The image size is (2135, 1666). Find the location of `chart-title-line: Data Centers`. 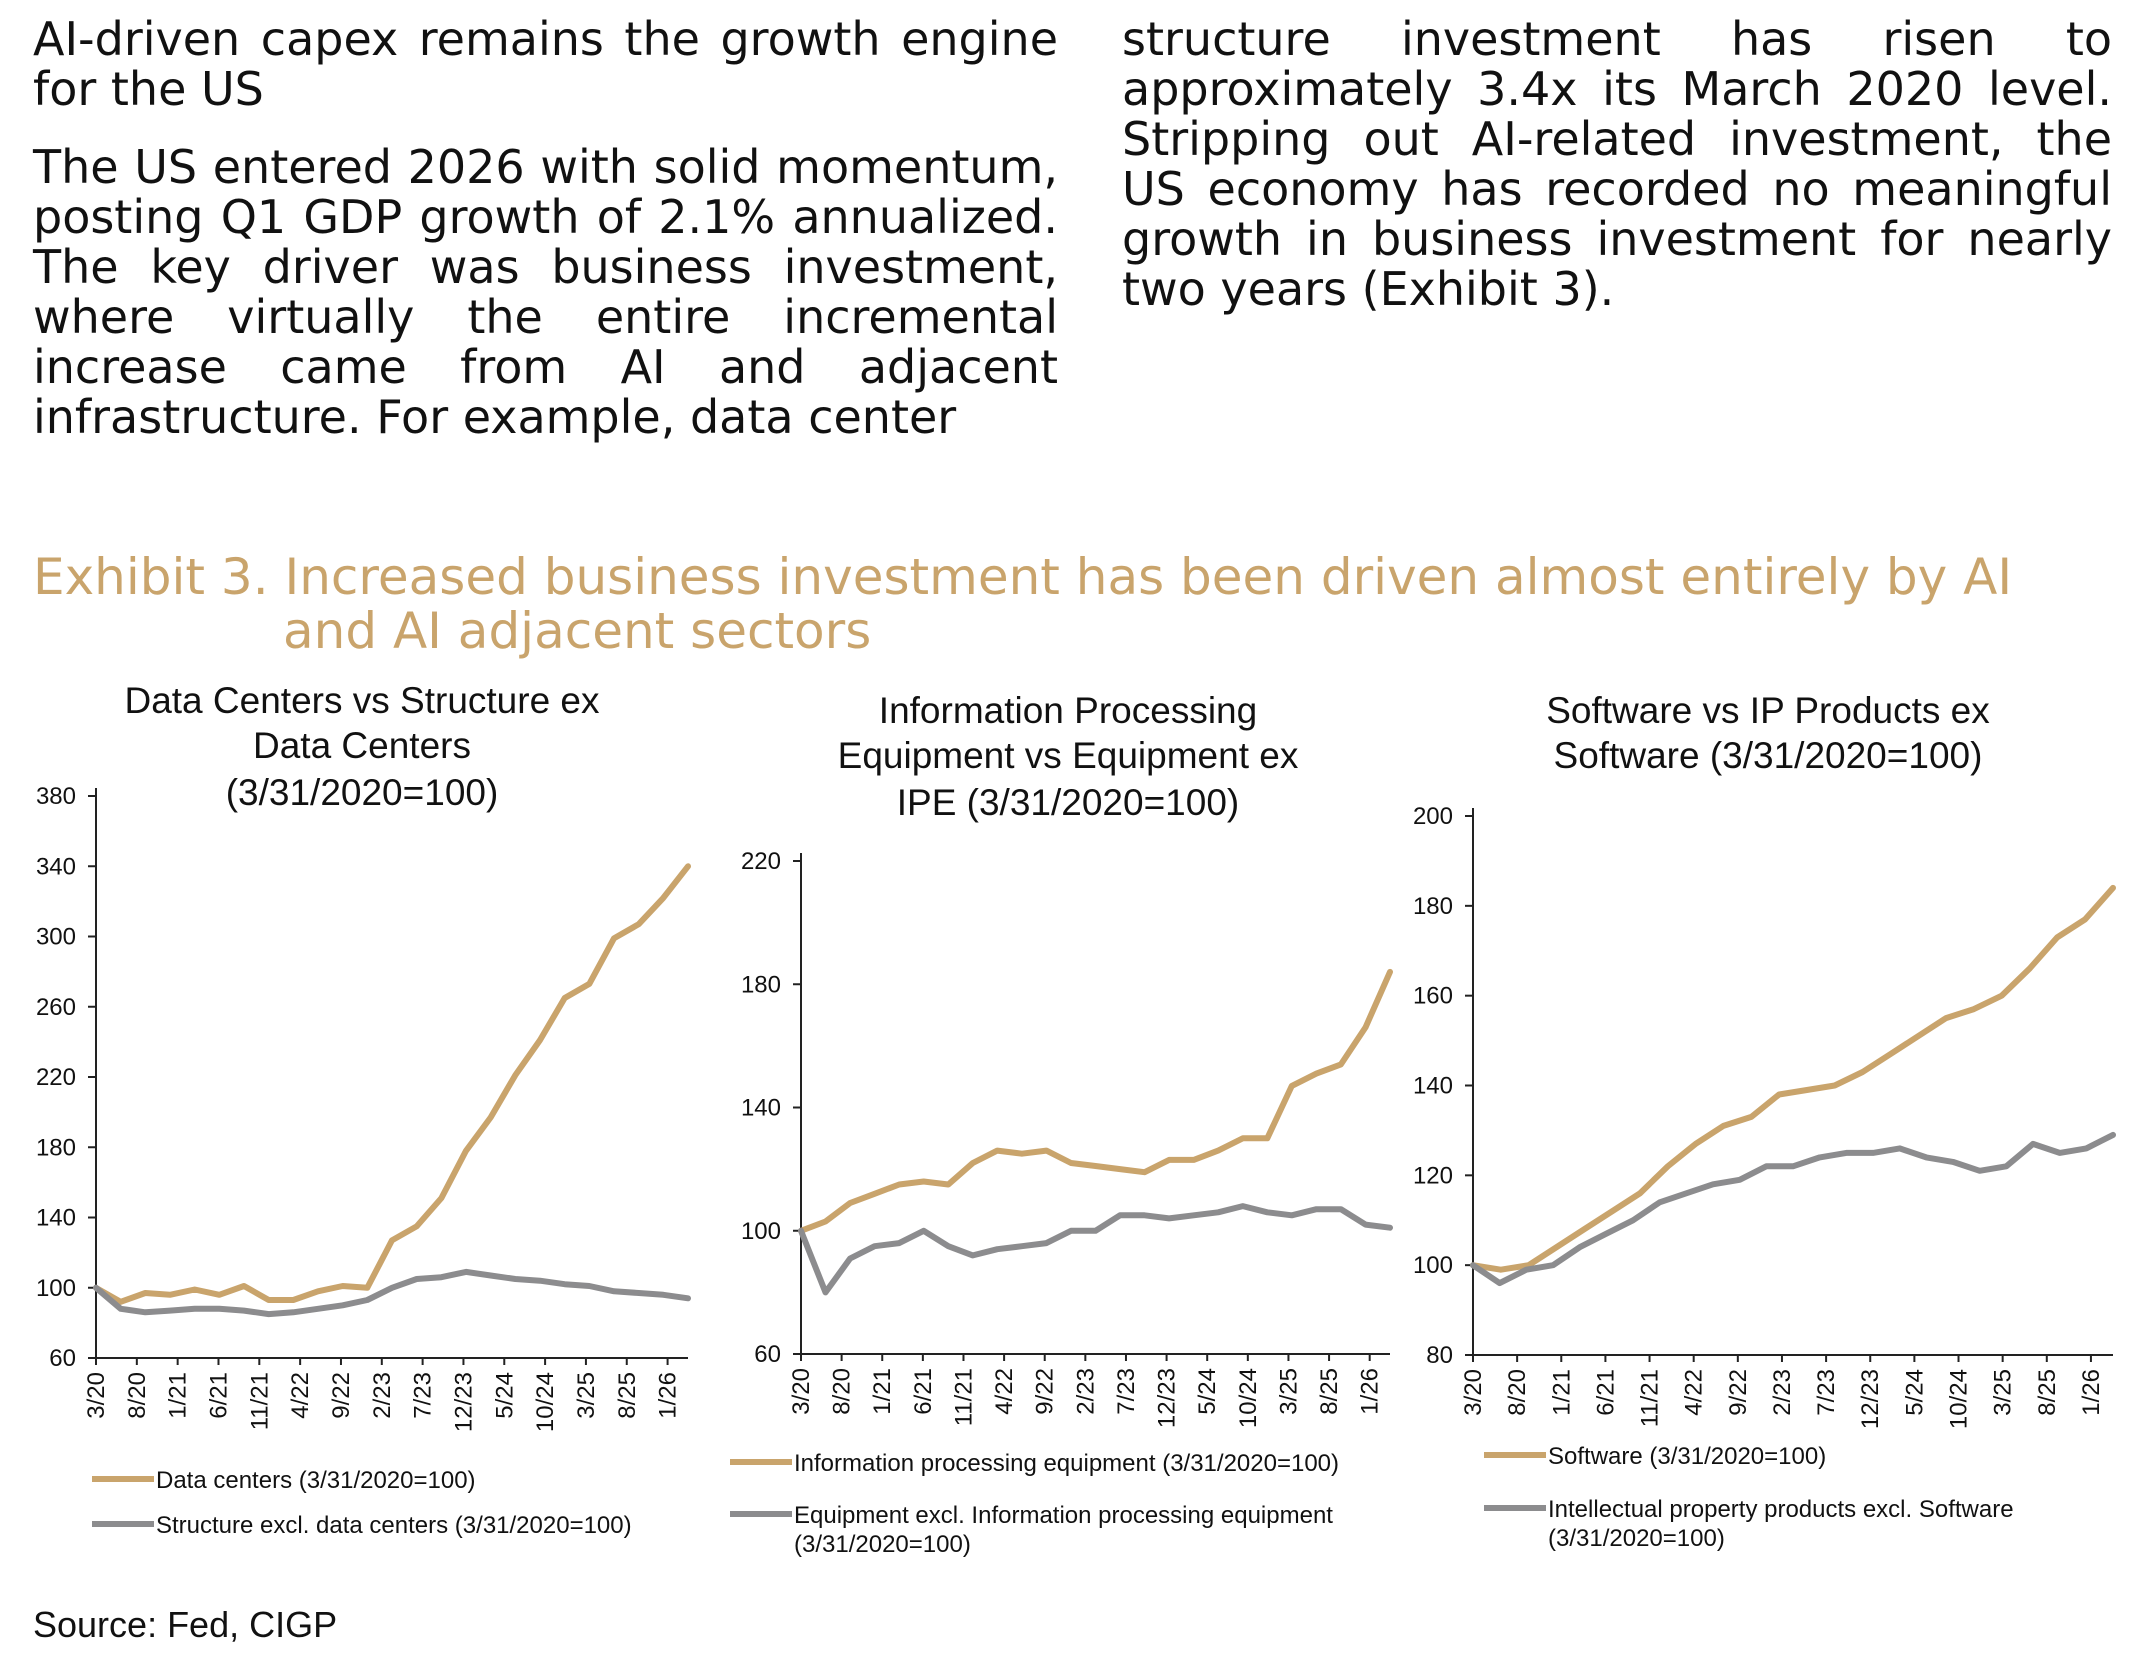

chart-title-line: Data Centers is located at coordinates (362, 745).